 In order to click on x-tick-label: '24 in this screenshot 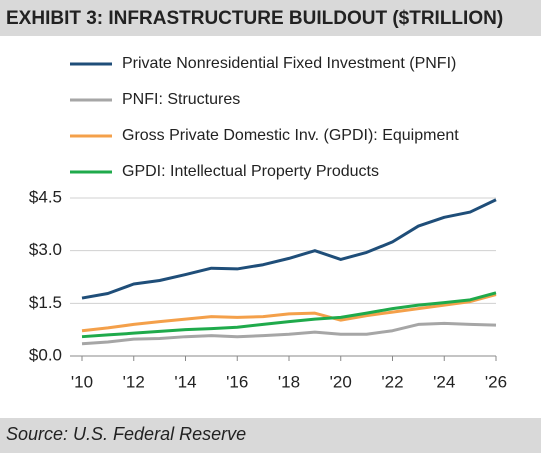, I will do `click(444, 381)`.